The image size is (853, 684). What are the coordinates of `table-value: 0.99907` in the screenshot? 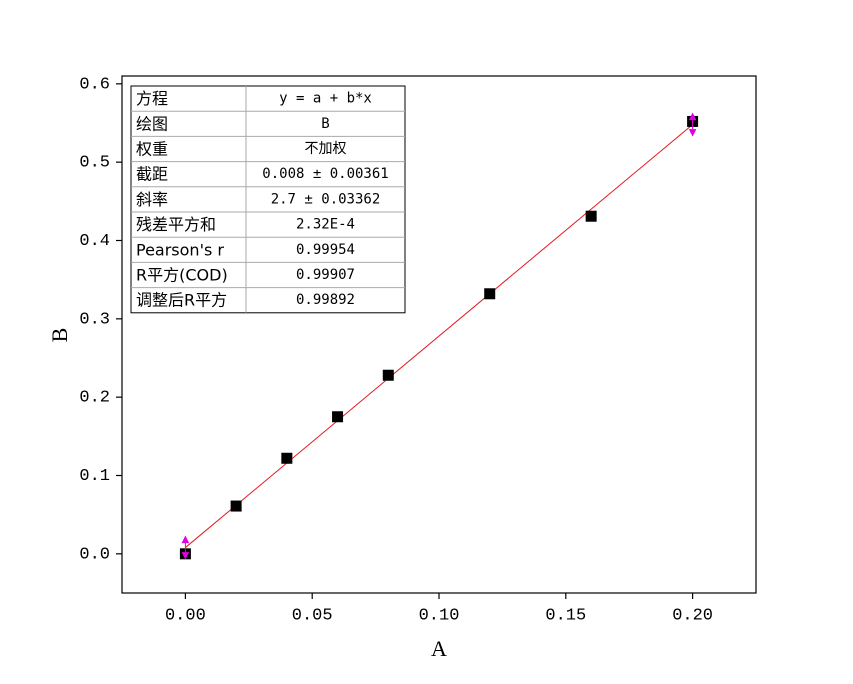 It's located at (325, 275).